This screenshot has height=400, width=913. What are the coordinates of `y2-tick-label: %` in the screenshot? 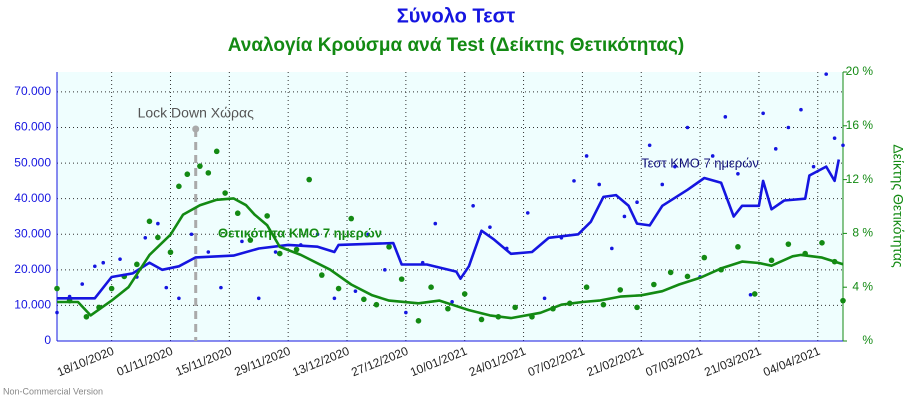 It's located at (867, 340).